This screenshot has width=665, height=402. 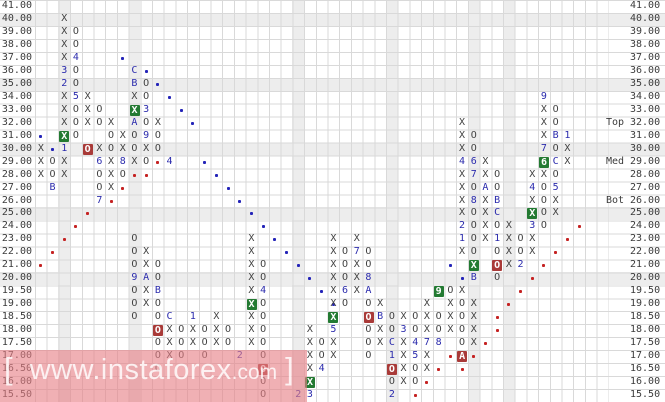 I want to click on axis-label-right: 23.00, so click(x=645, y=239).